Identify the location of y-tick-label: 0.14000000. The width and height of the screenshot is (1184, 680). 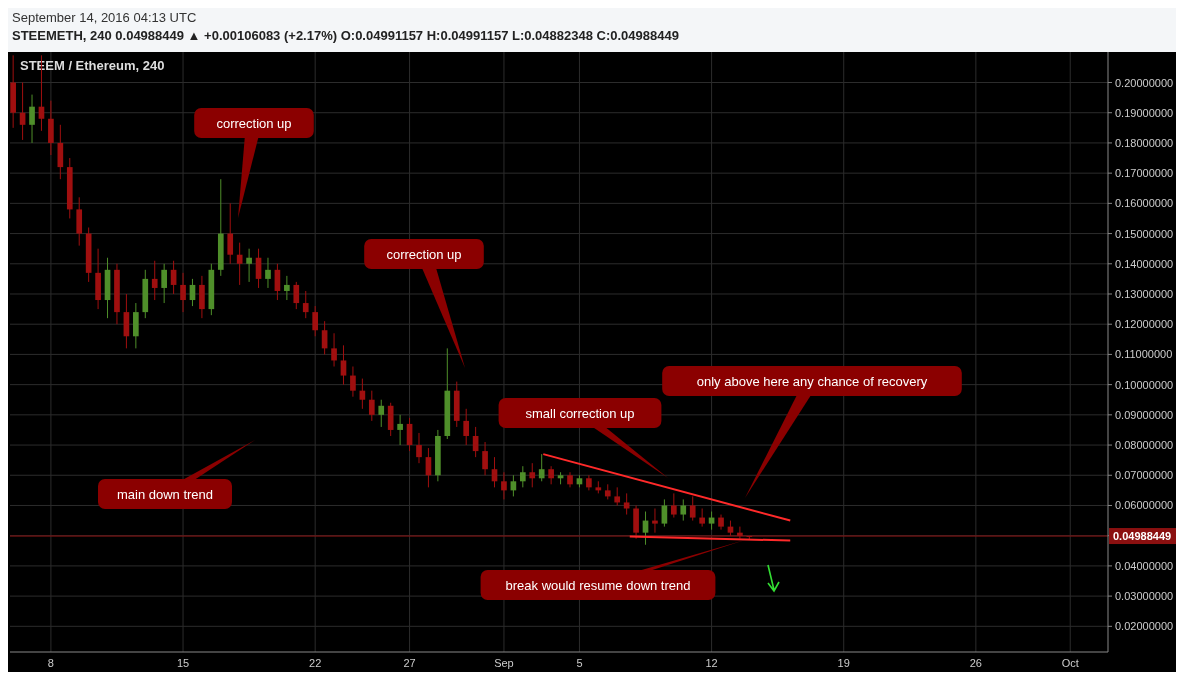
(1144, 263).